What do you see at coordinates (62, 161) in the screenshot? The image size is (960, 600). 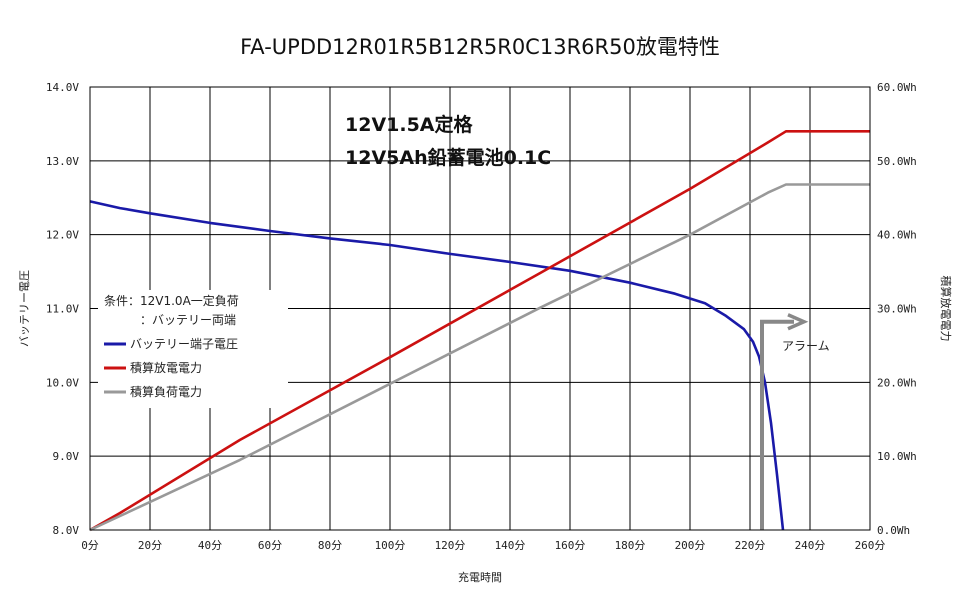 I see `y-left-tick-label: 13.0V` at bounding box center [62, 161].